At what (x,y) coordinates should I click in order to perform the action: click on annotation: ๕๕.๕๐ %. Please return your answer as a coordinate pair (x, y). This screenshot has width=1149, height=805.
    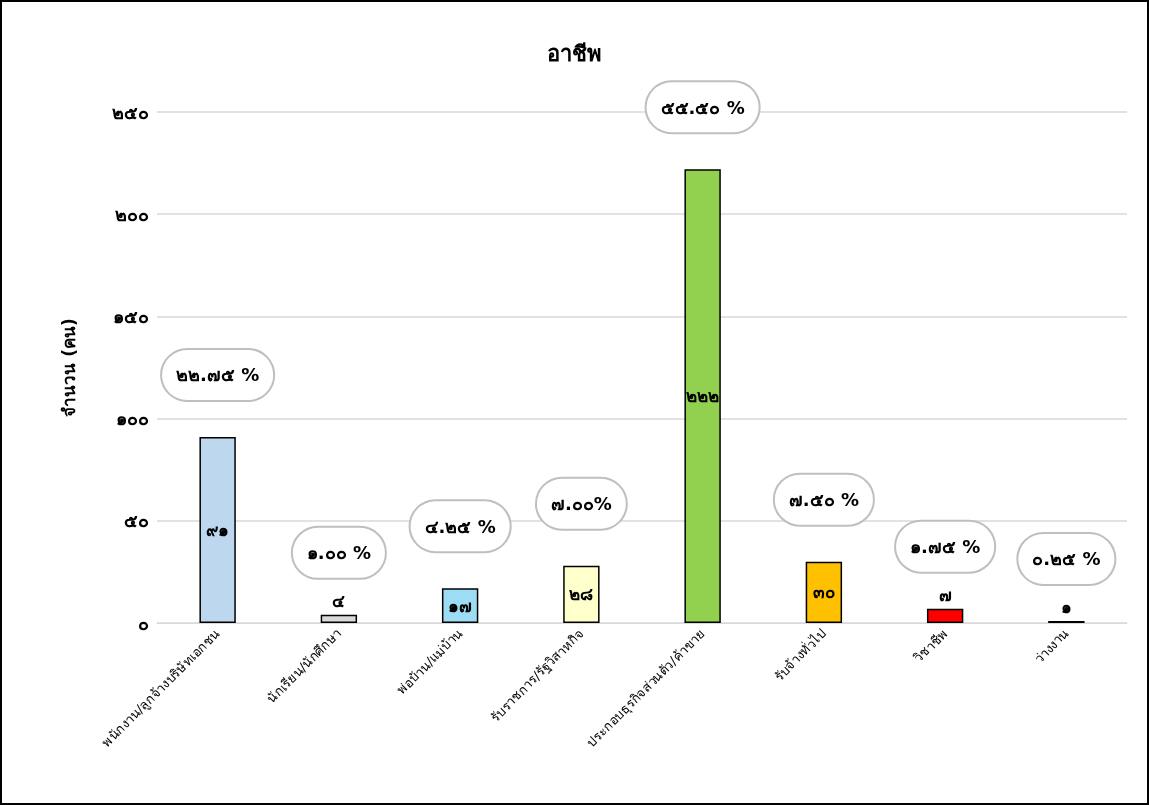
    Looking at the image, I should click on (702, 107).